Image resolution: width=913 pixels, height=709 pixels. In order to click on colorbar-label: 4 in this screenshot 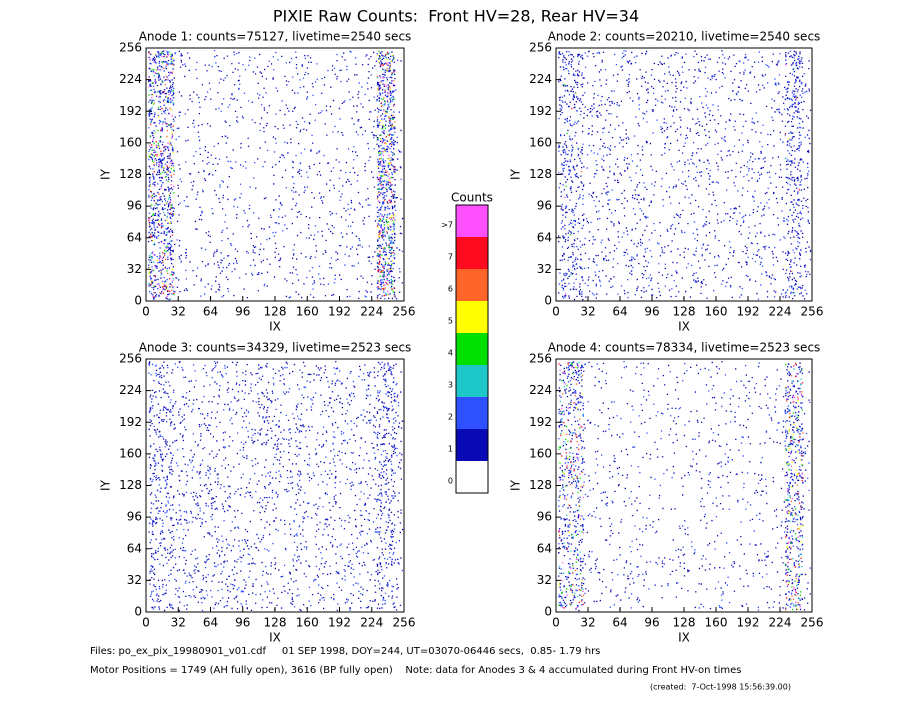, I will do `click(450, 353)`.